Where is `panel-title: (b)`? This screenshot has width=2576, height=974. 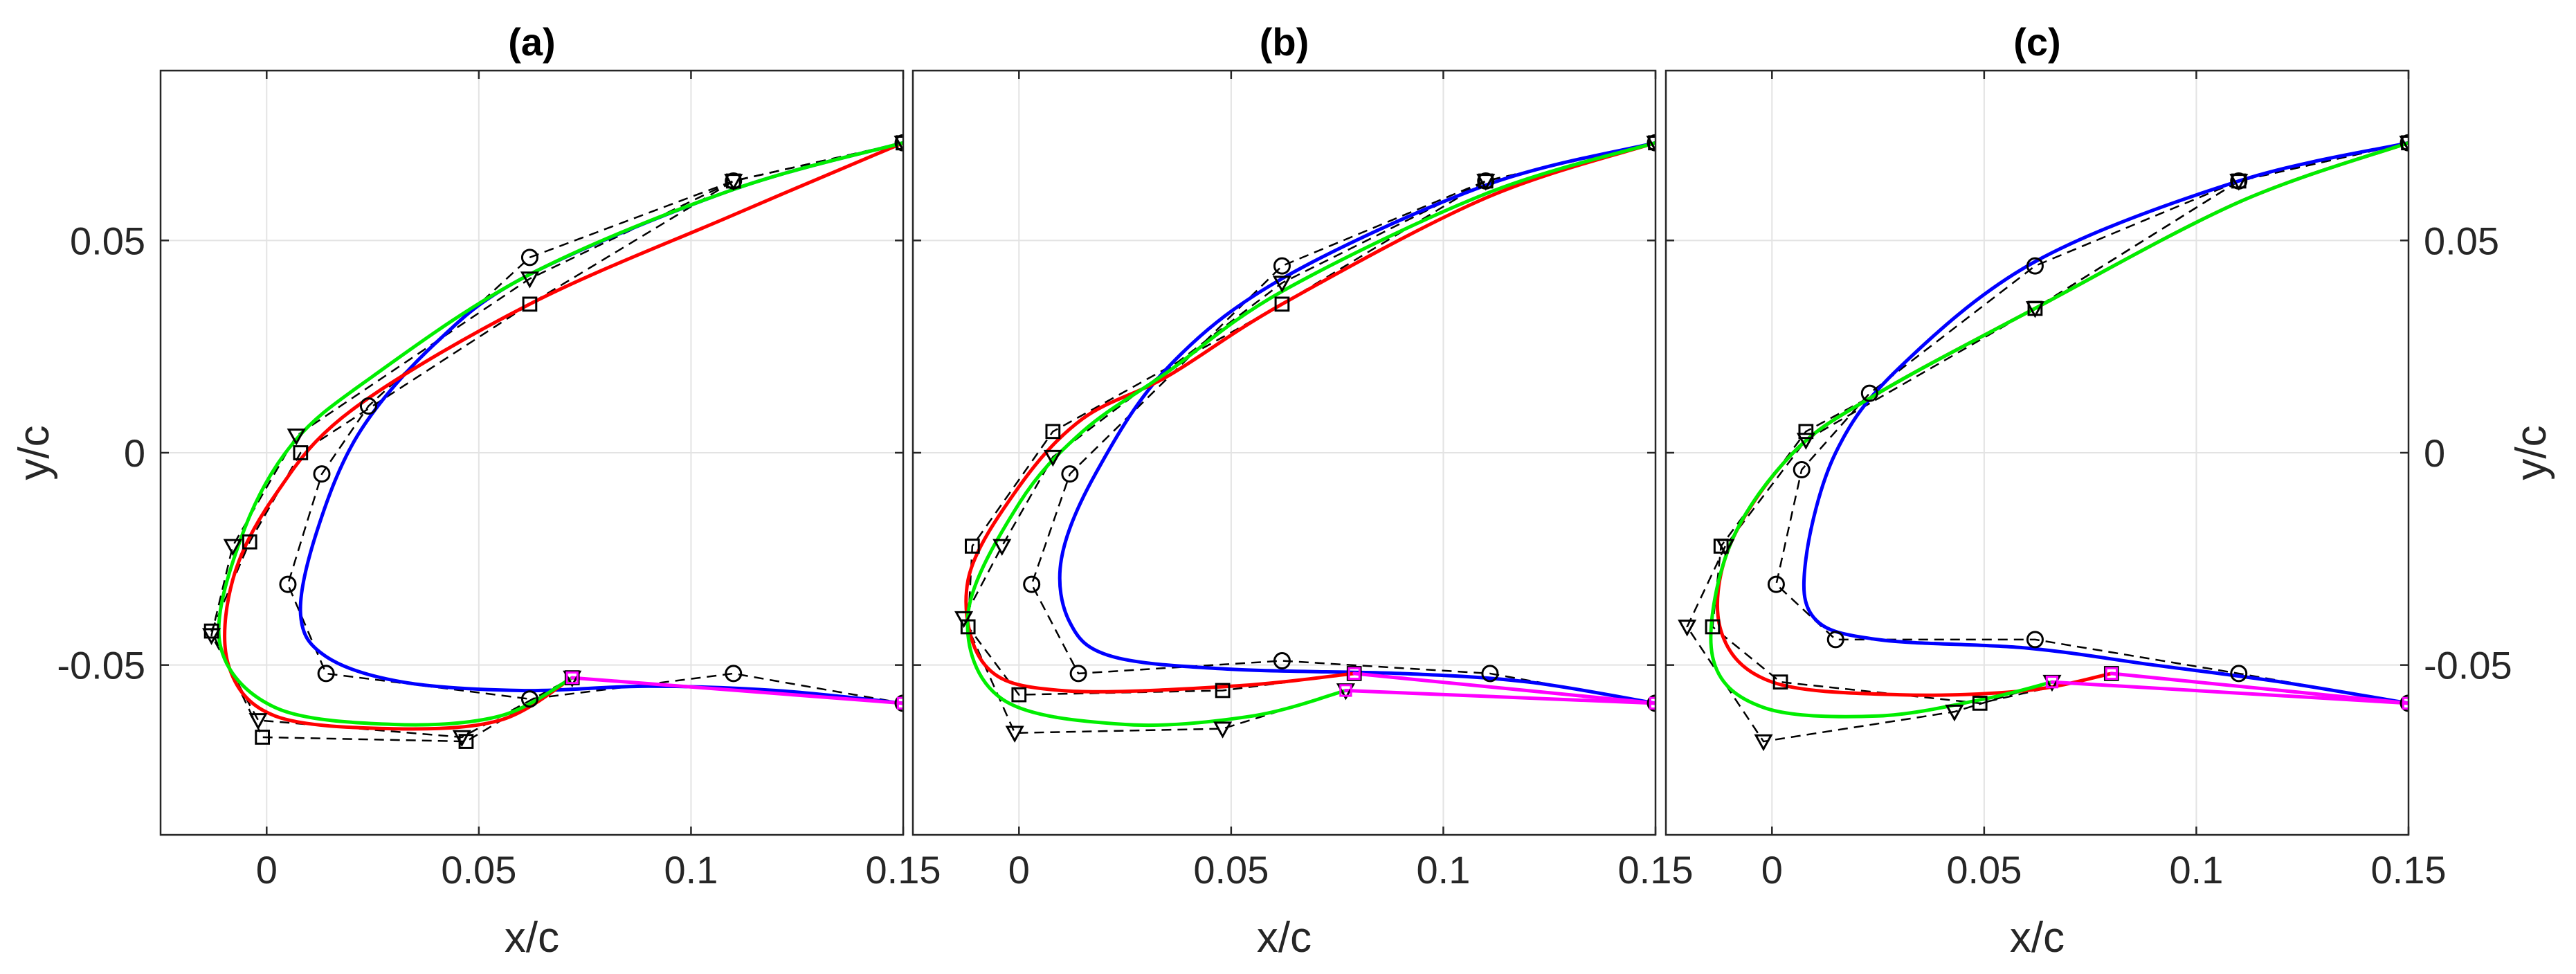 panel-title: (b) is located at coordinates (1284, 42).